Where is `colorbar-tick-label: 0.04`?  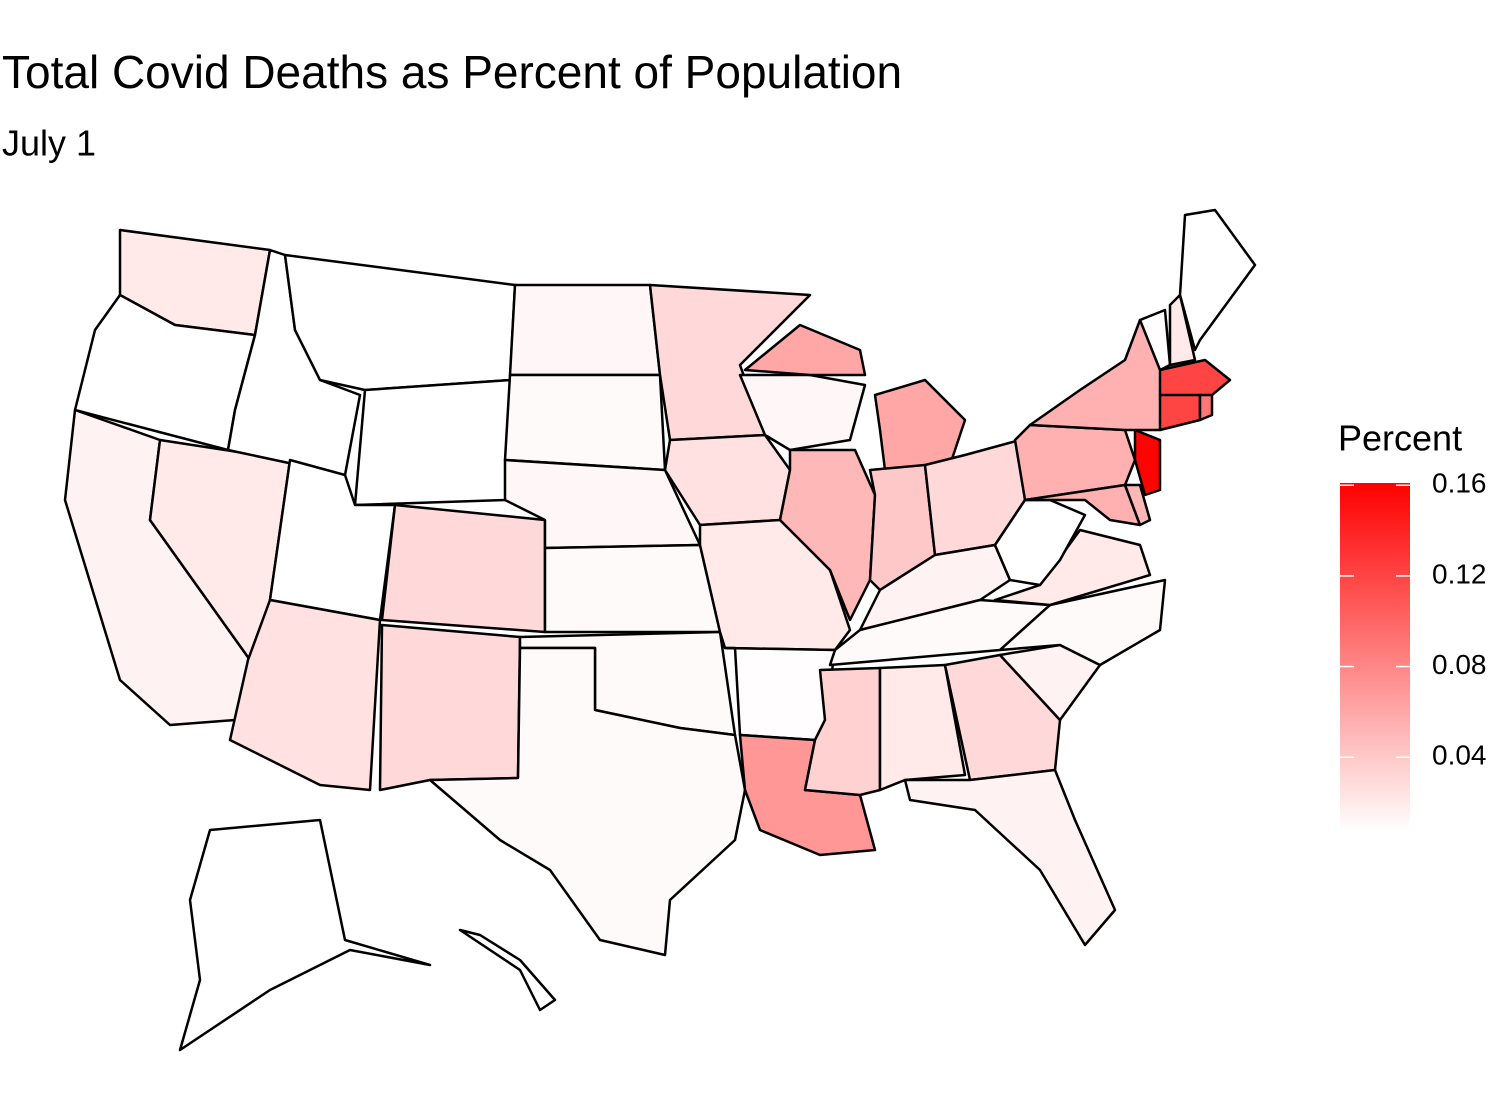
colorbar-tick-label: 0.04 is located at coordinates (1459, 755).